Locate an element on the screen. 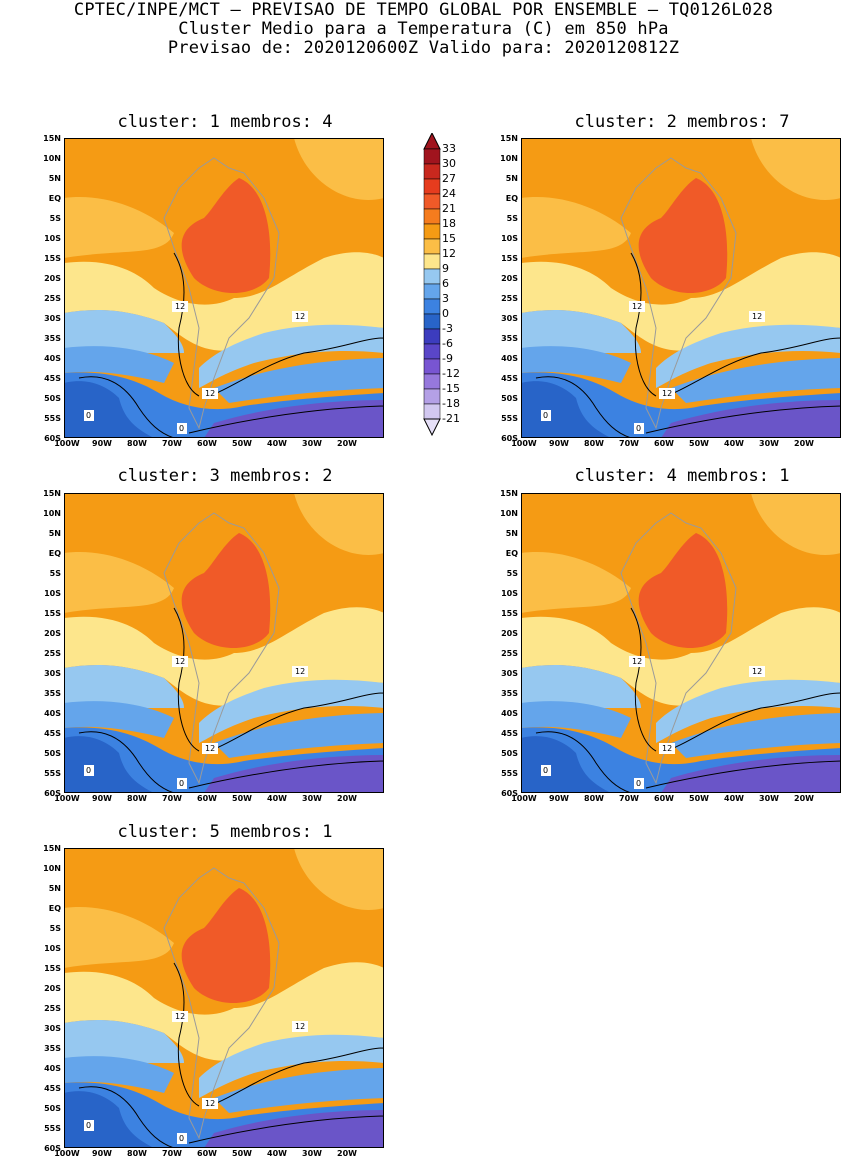 This screenshot has width=847, height=1158. lat-label: 40S is located at coordinates (509, 358).